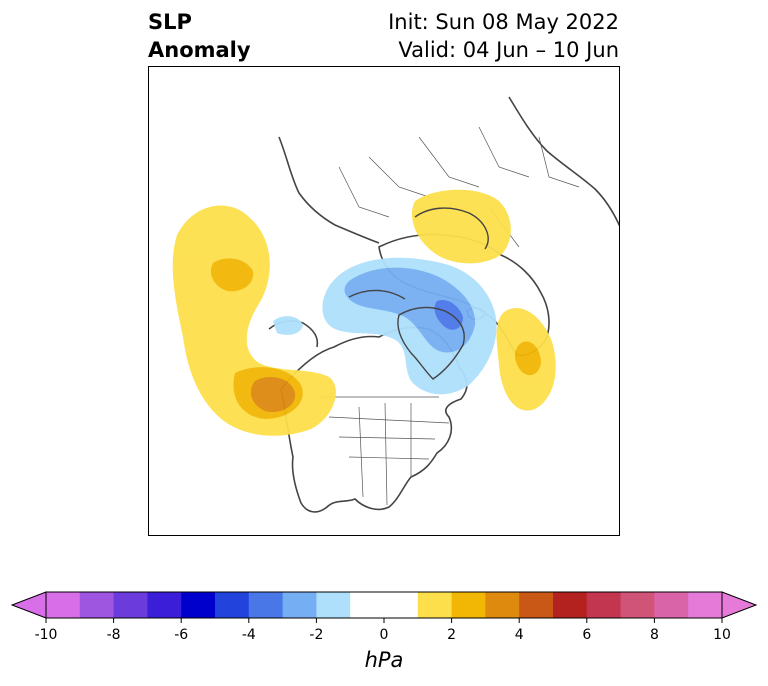 Image resolution: width=768 pixels, height=686 pixels. I want to click on coastlines-overlay, so click(418, 293).